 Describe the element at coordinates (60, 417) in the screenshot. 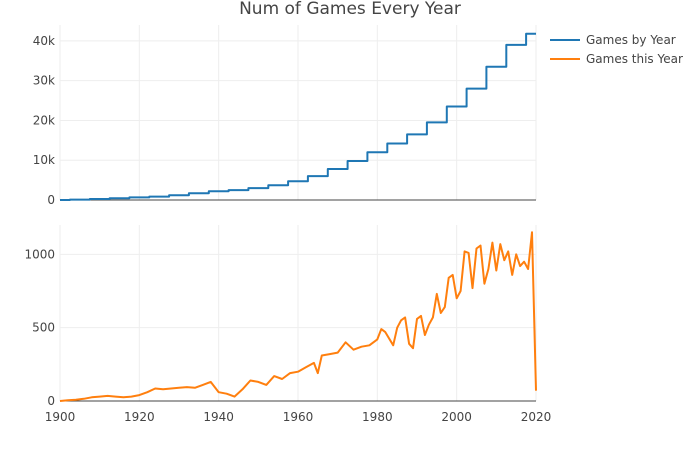

I see `x-tick-label-0: 1900` at that location.